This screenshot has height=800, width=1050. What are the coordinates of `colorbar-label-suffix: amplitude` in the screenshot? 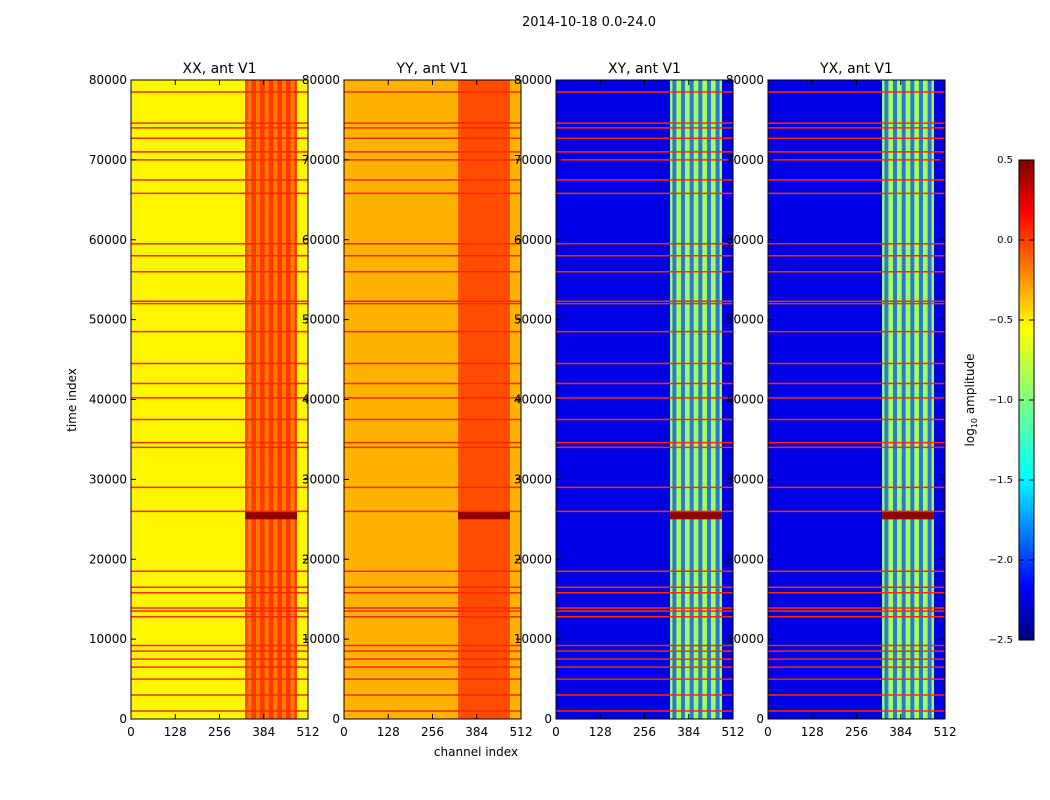 It's located at (970, 386).